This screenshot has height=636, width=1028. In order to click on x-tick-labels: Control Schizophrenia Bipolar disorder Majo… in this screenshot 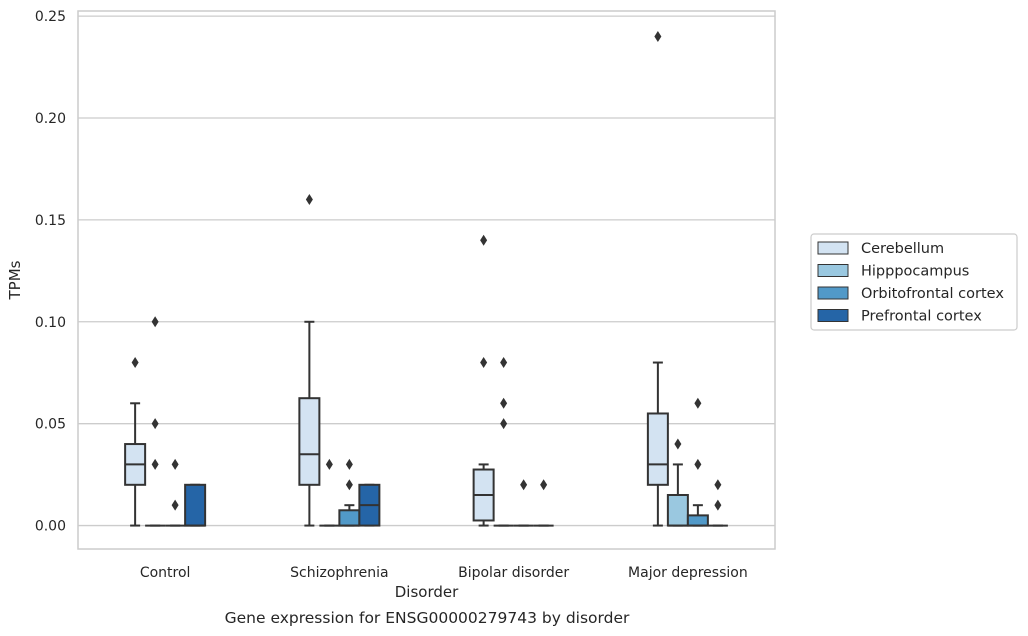, I will do `click(444, 573)`.